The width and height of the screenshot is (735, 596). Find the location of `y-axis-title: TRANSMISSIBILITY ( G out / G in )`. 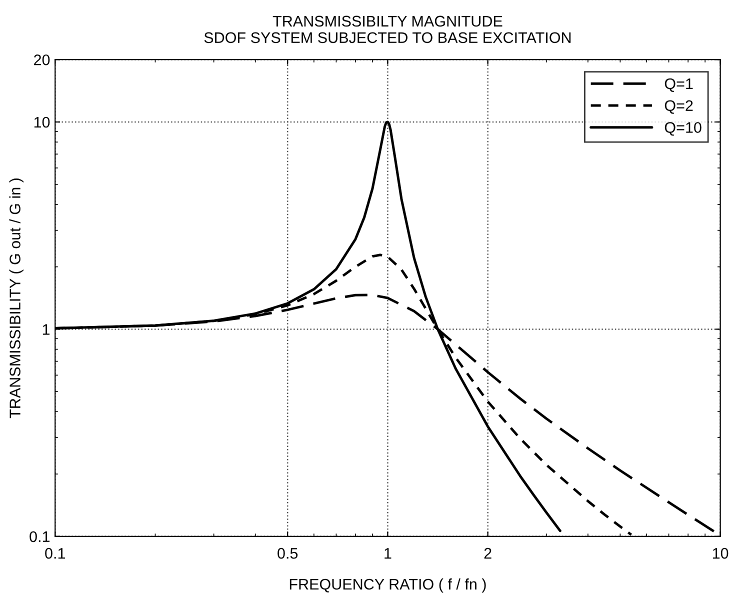

y-axis-title: TRANSMISSIBILITY ( G out / G in ) is located at coordinates (16, 298).